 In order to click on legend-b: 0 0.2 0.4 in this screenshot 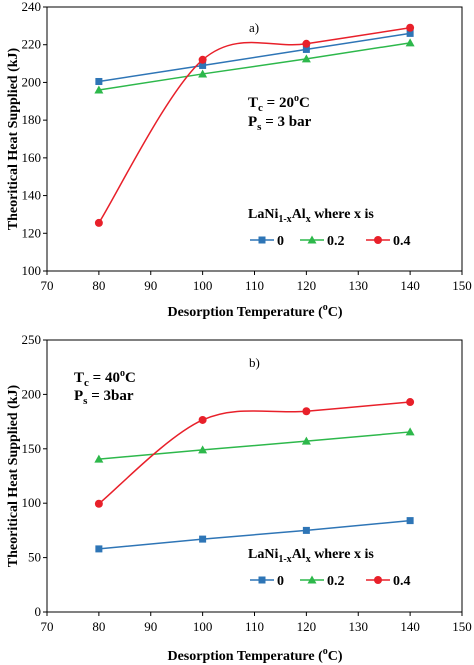, I will do `click(330, 581)`.